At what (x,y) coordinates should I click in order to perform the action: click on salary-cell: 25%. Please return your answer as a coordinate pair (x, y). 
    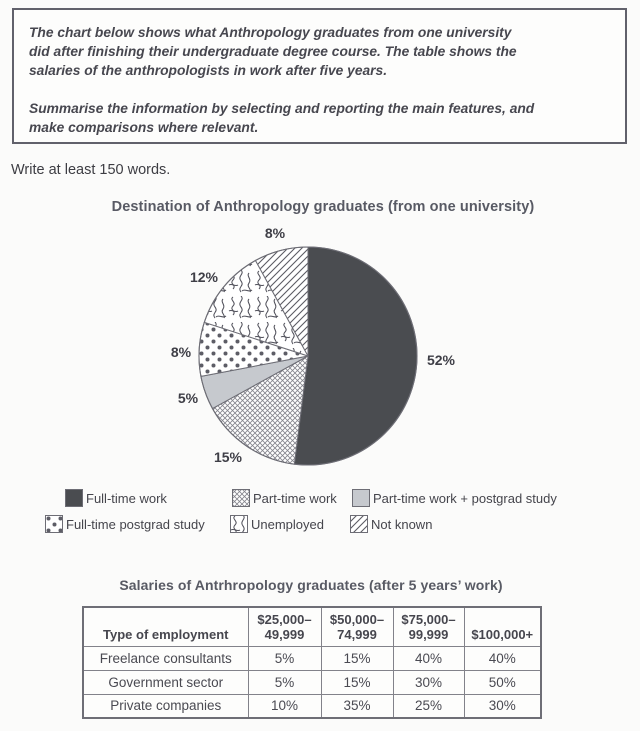
    Looking at the image, I should click on (428, 706).